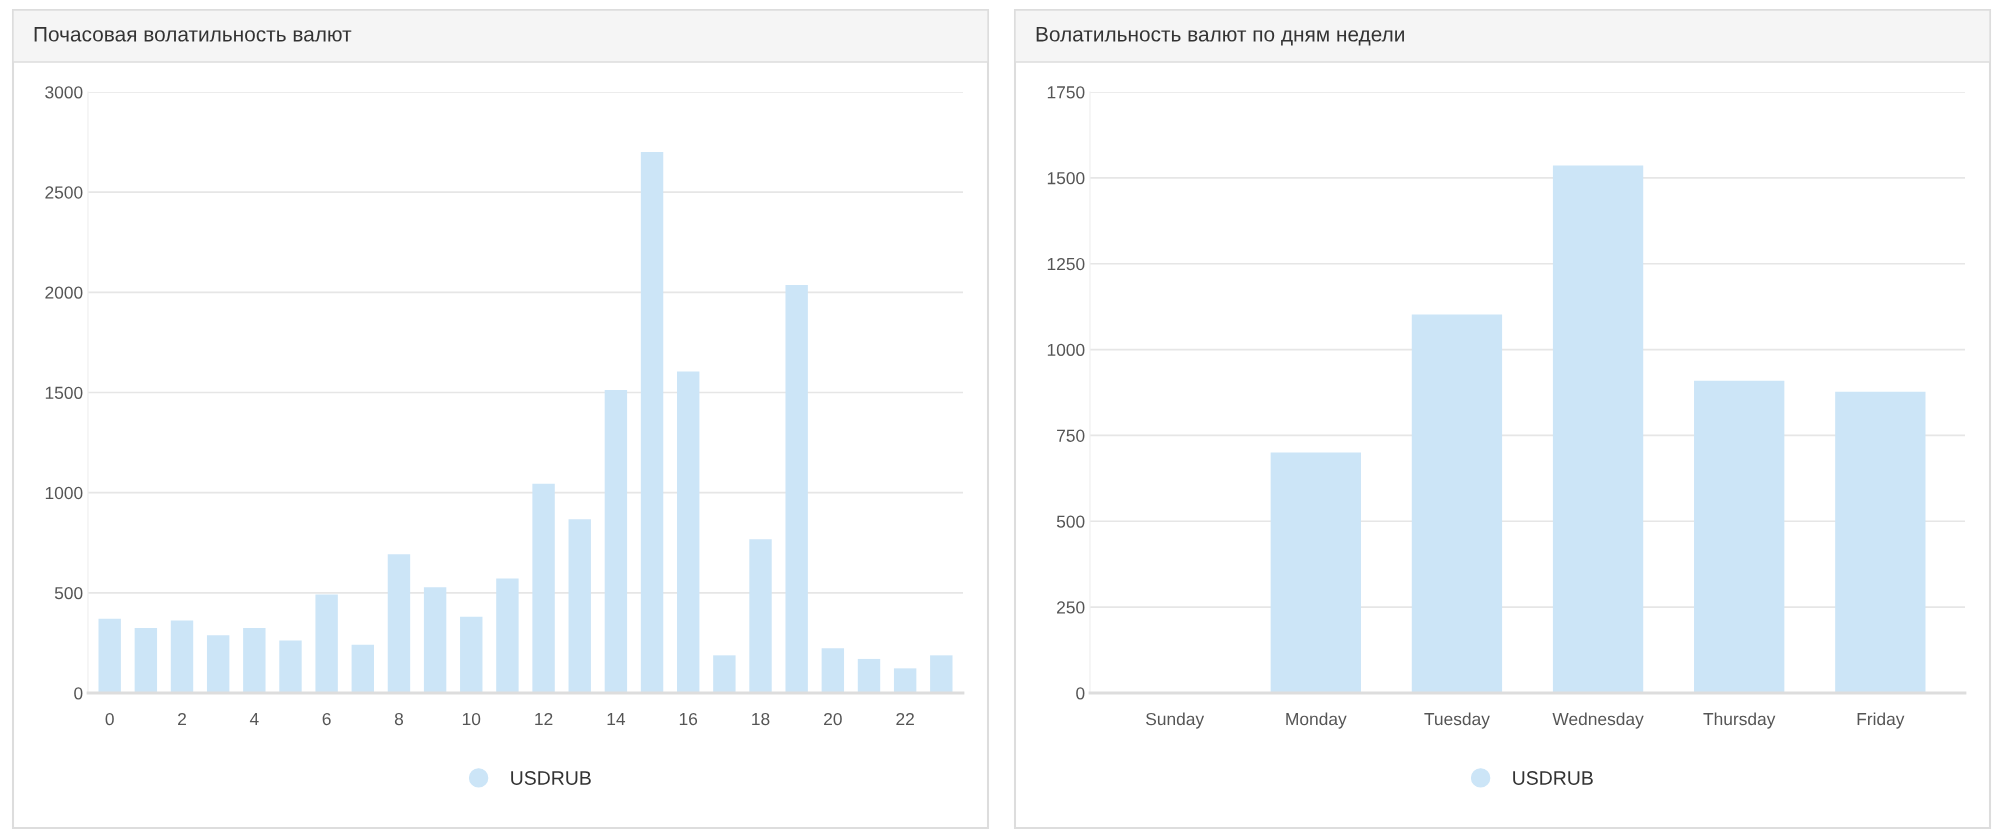 The width and height of the screenshot is (1999, 836). Describe the element at coordinates (1598, 720) in the screenshot. I see `x-tick-label: Wednesday` at that location.